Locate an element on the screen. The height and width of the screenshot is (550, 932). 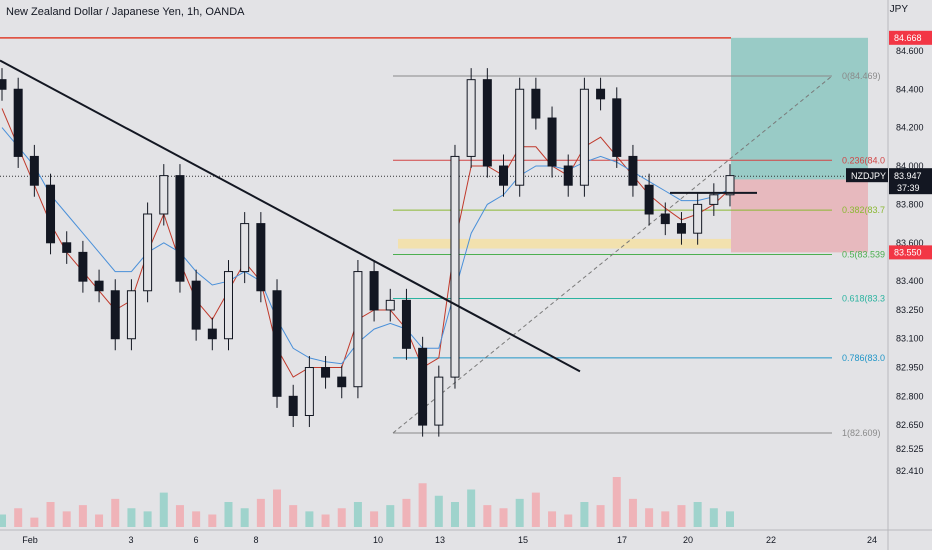
y-tick-label: 83.600 is located at coordinates (910, 243).